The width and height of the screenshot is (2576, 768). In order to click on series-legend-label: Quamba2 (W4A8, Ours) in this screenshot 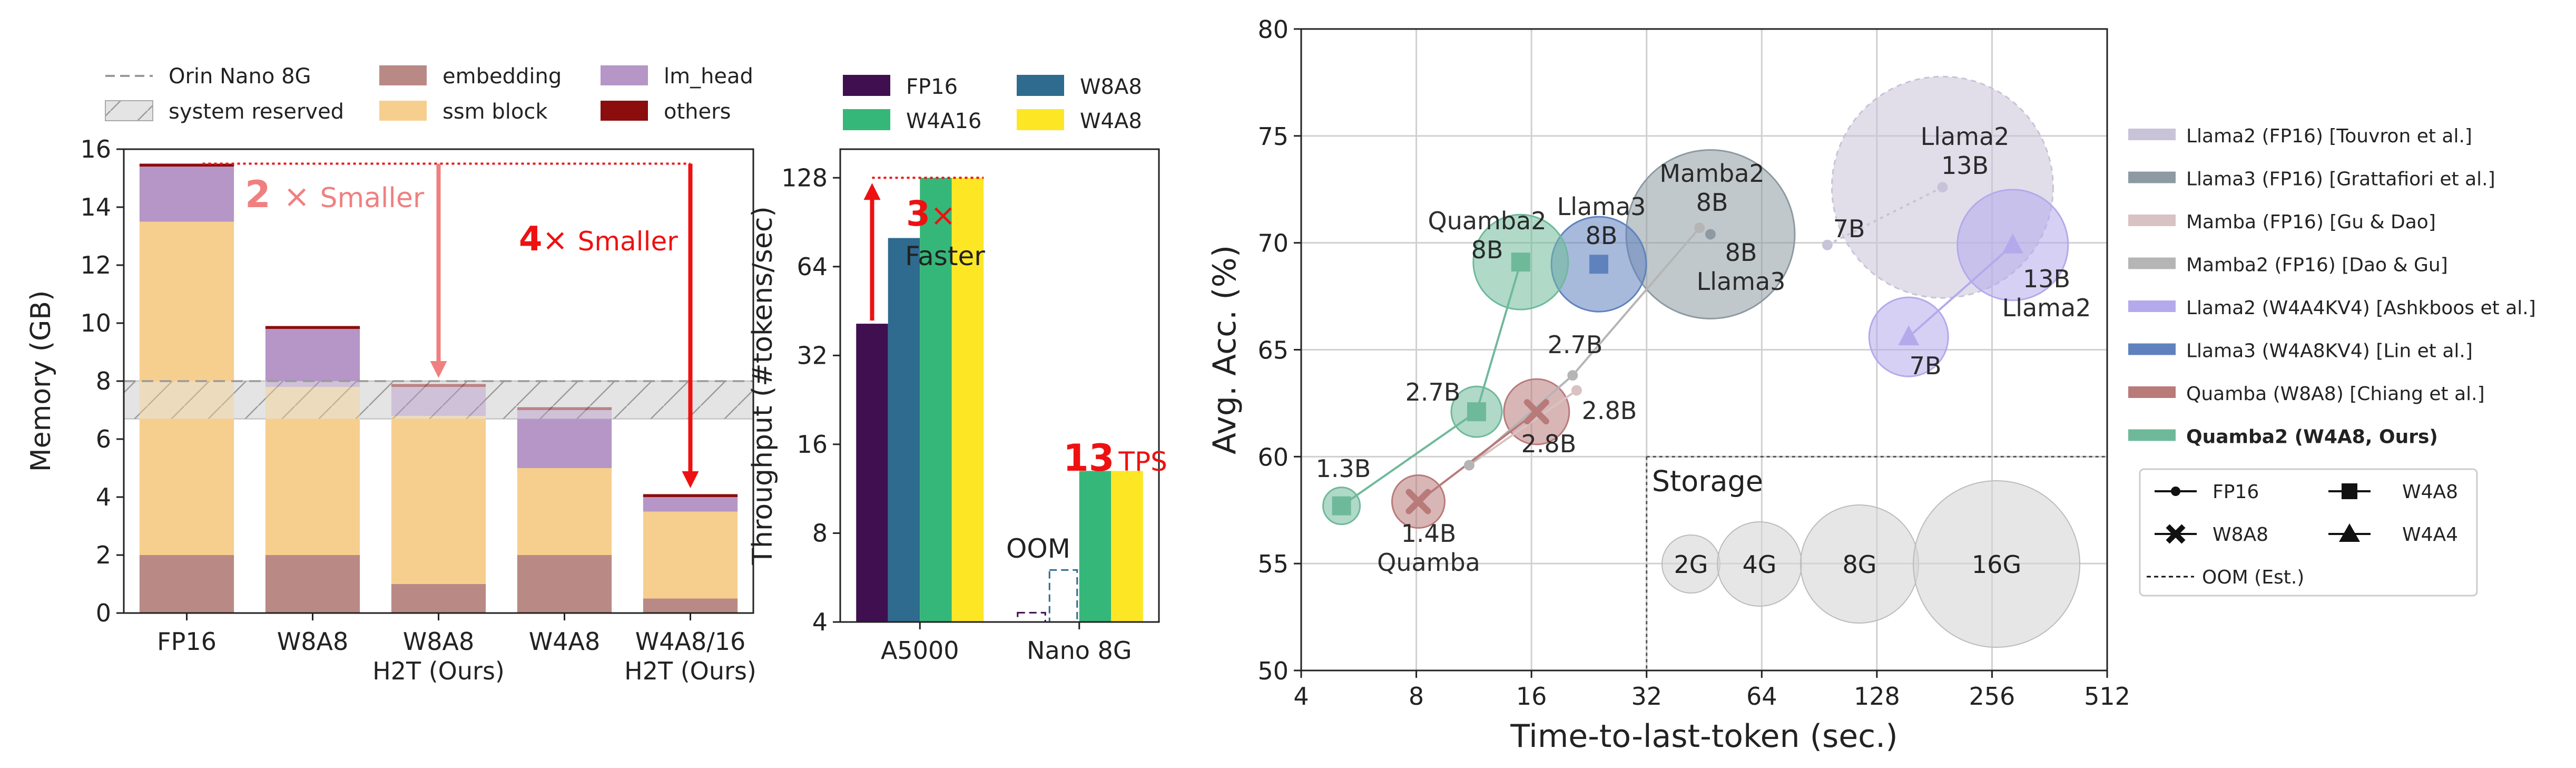, I will do `click(2312, 437)`.